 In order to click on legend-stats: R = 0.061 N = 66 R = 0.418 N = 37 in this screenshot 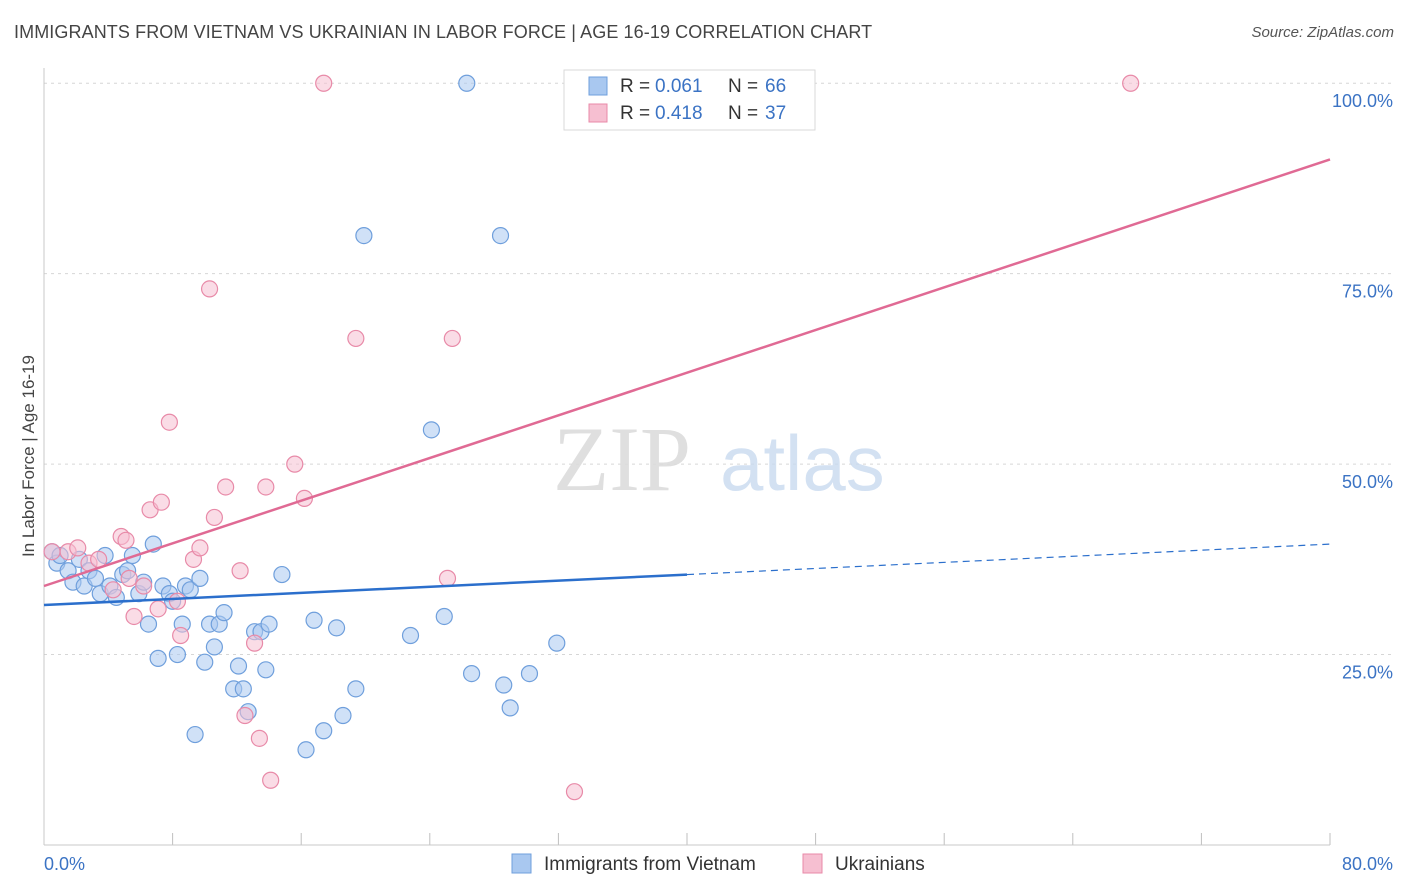, I will do `click(689, 100)`.